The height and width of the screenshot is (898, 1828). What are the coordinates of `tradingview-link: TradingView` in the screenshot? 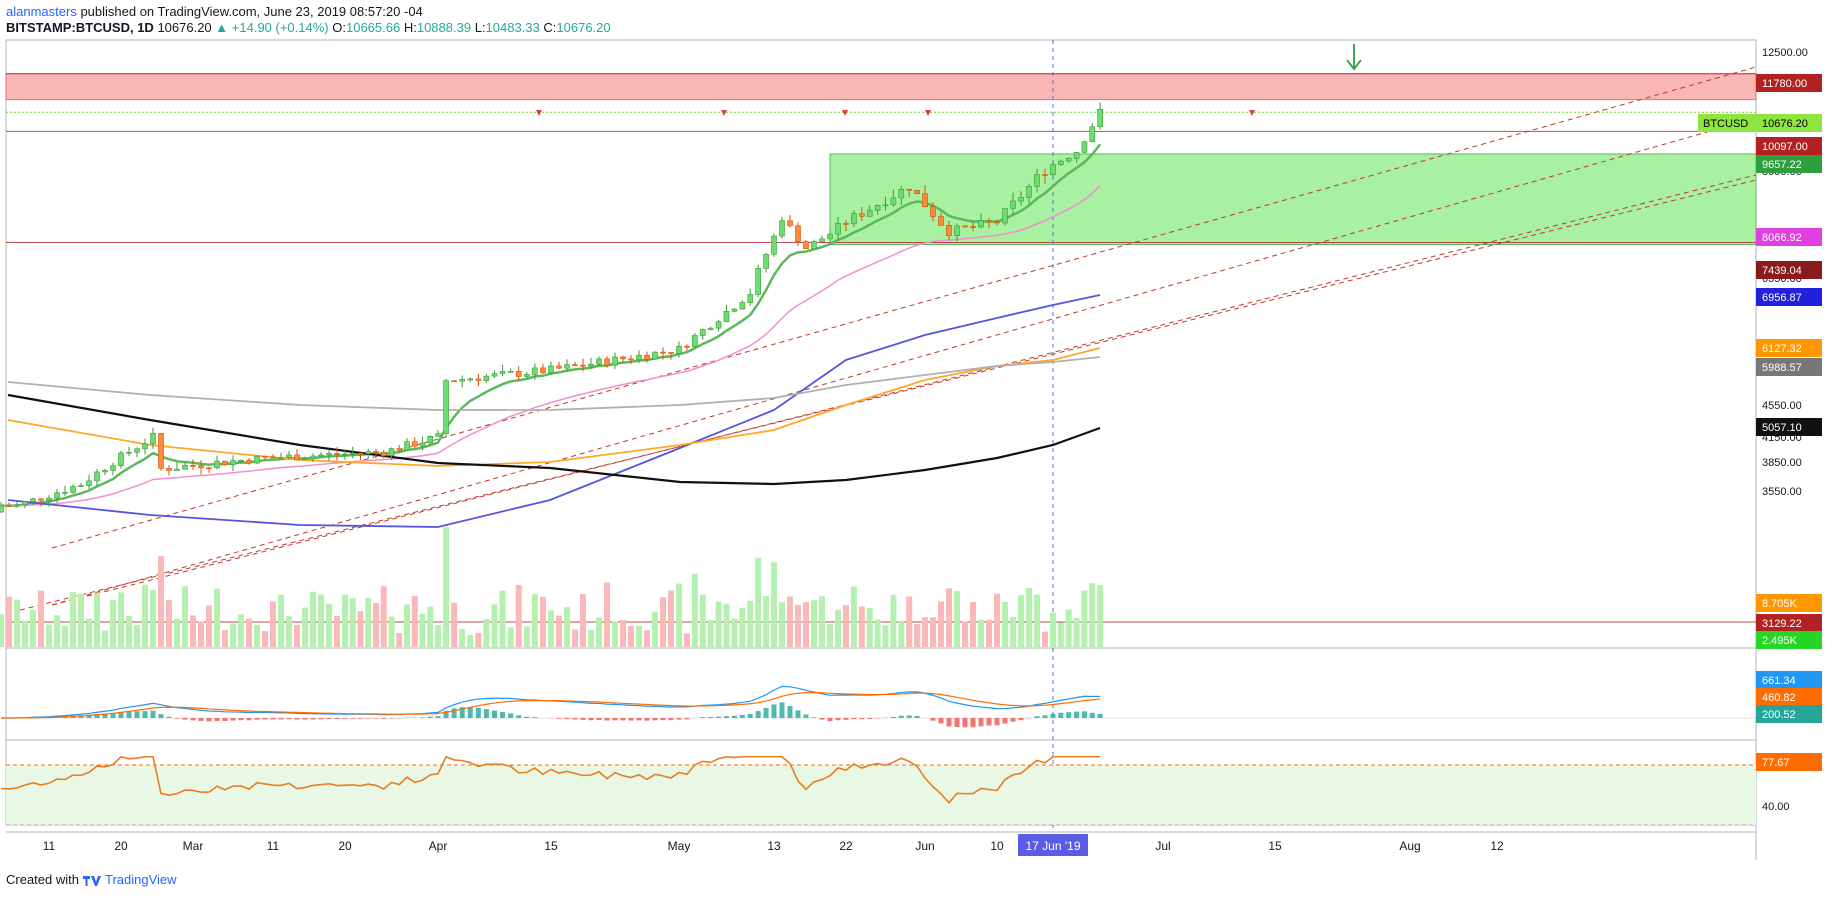 It's located at (140, 879).